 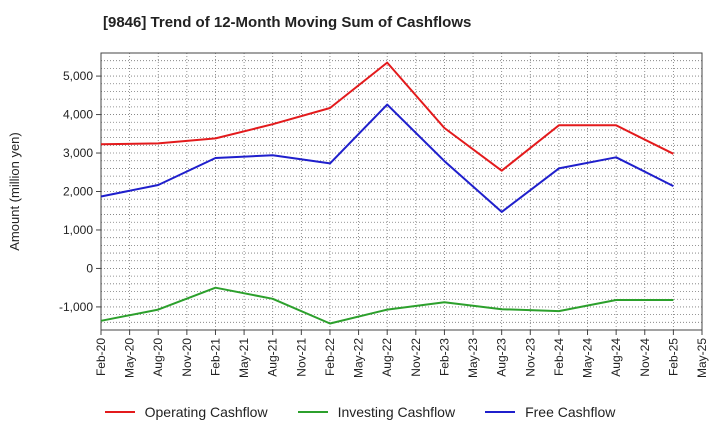 I want to click on x-tick-label: May-20, so click(x=130, y=358).